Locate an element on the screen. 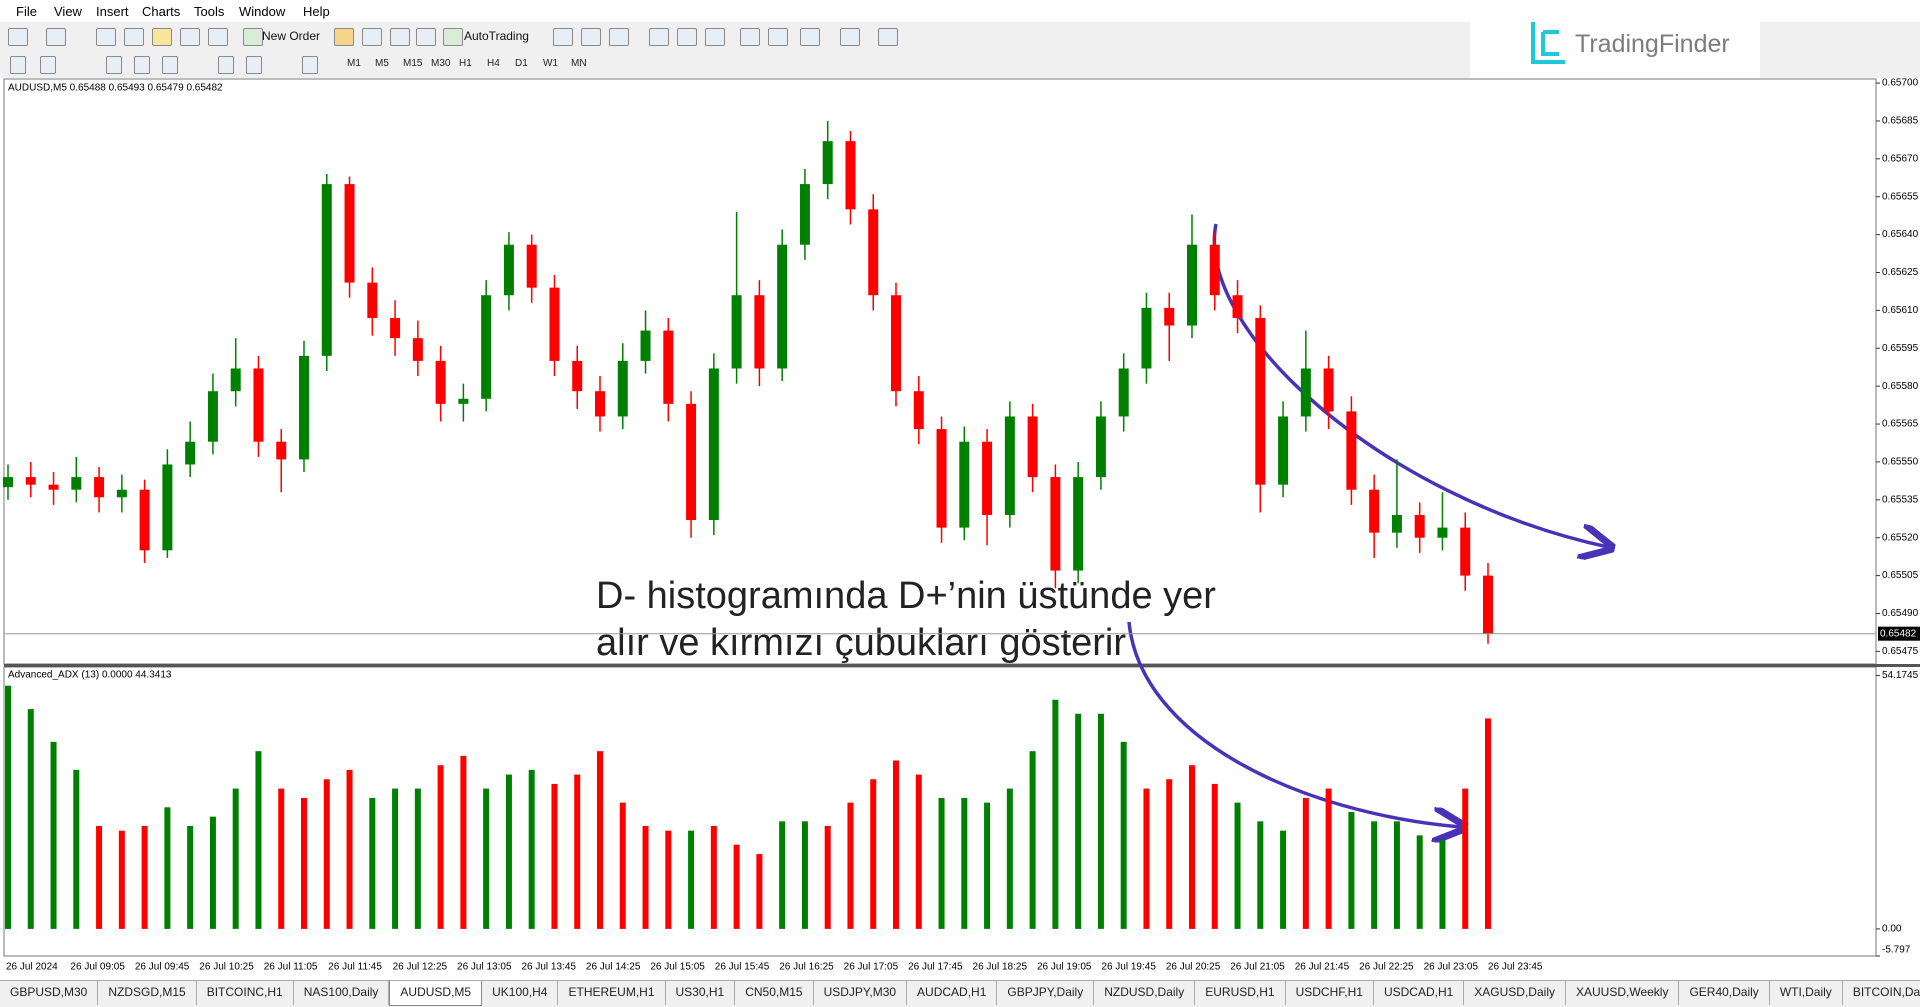  timeframe-button: M5 is located at coordinates (382, 63).